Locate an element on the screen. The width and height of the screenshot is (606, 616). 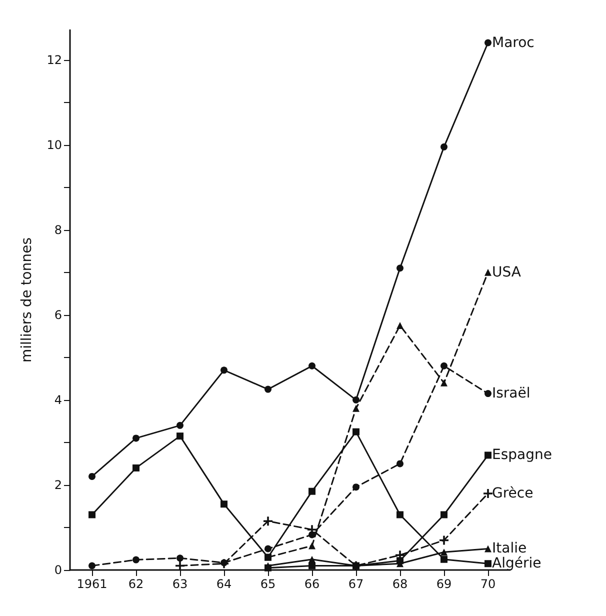
y-tick-label: 2 is located at coordinates (58, 485).